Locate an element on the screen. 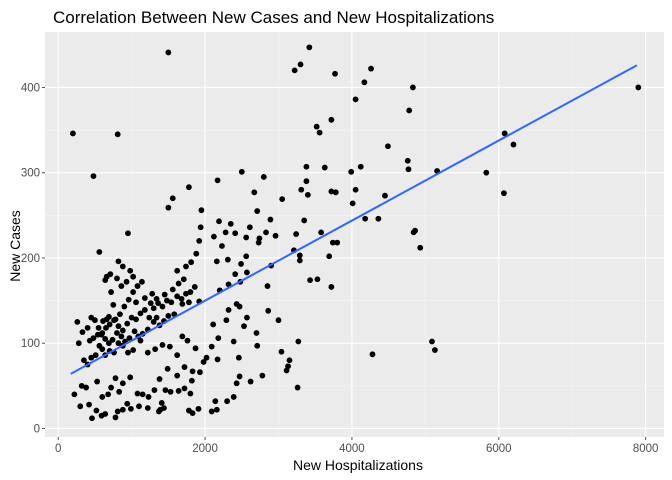 The height and width of the screenshot is (480, 672). y-axis-title: New Cases is located at coordinates (15, 246).